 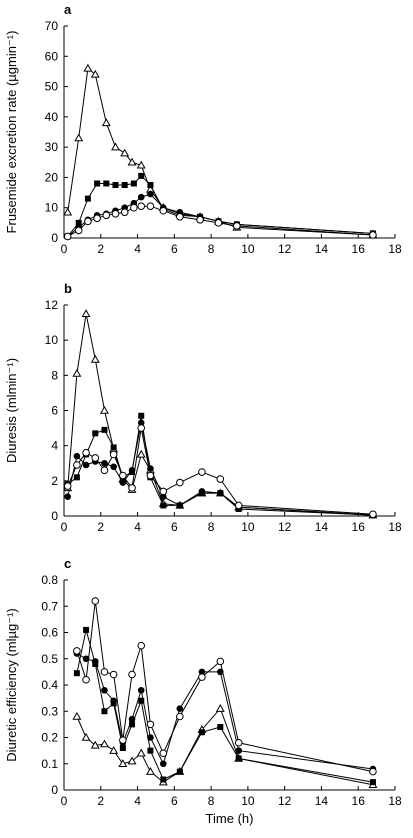 What do you see at coordinates (54, 446) in the screenshot?
I see `y-tick-label: 4` at bounding box center [54, 446].